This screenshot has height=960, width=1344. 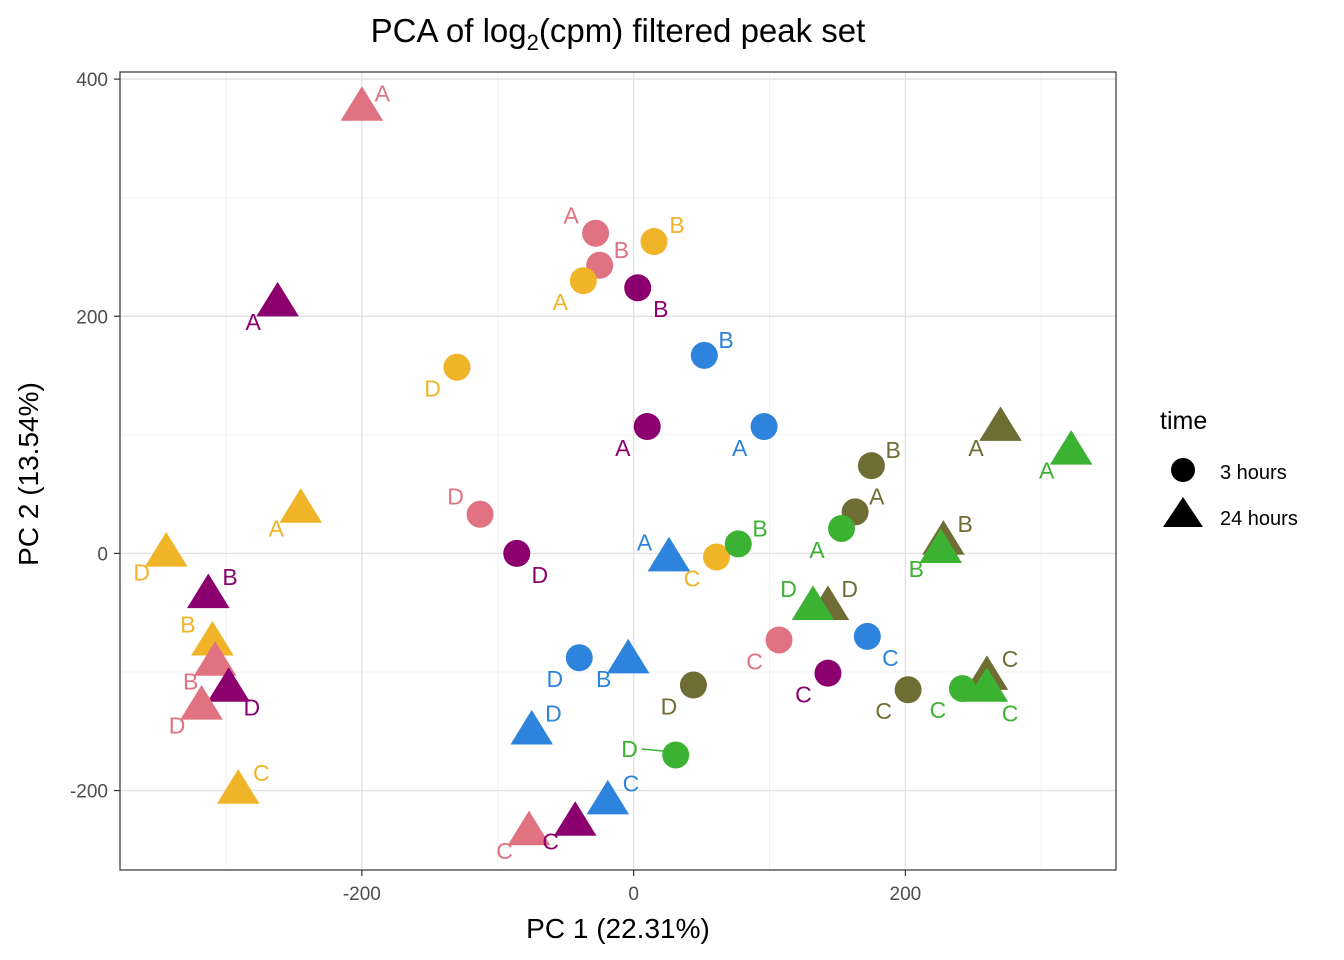 What do you see at coordinates (92, 80) in the screenshot?
I see `y-tick-label: 400` at bounding box center [92, 80].